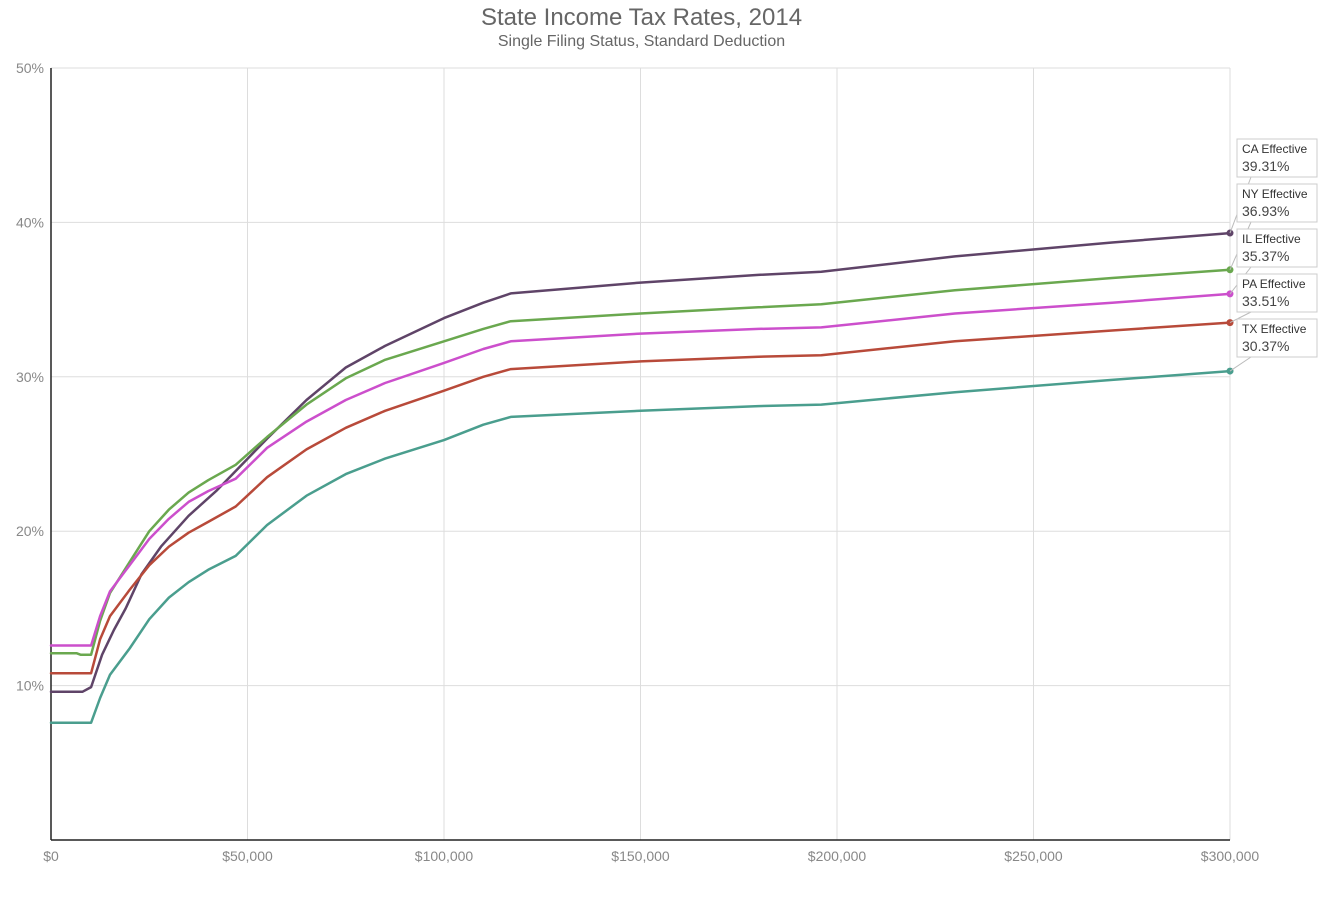  Describe the element at coordinates (1273, 227) in the screenshot. I see `end-label-ny: NY Effective 36.93%` at that location.